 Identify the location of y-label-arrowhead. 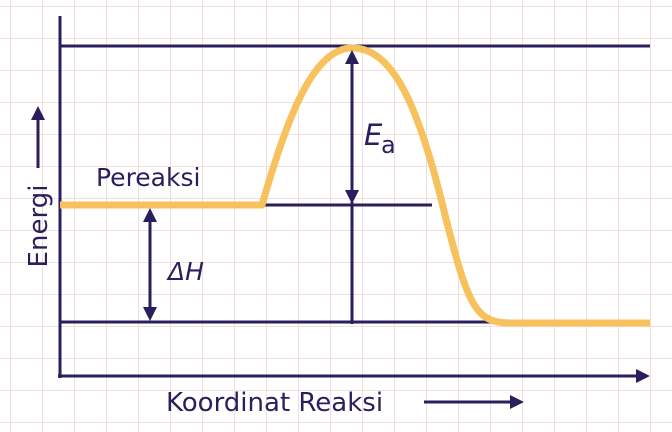
(38, 113).